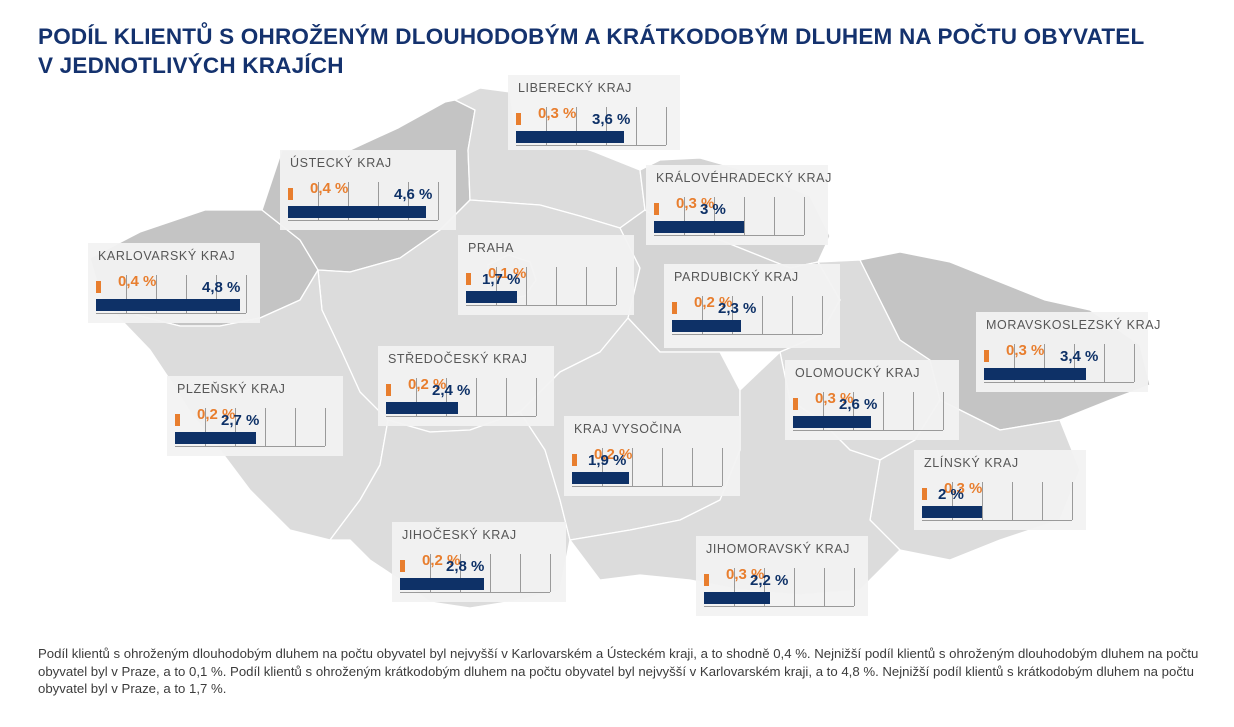  Describe the element at coordinates (466, 386) in the screenshot. I see `region-card-stredocesky: STŘEDOČESKÝ KRAJ 0,2 % 2,4 %` at that location.